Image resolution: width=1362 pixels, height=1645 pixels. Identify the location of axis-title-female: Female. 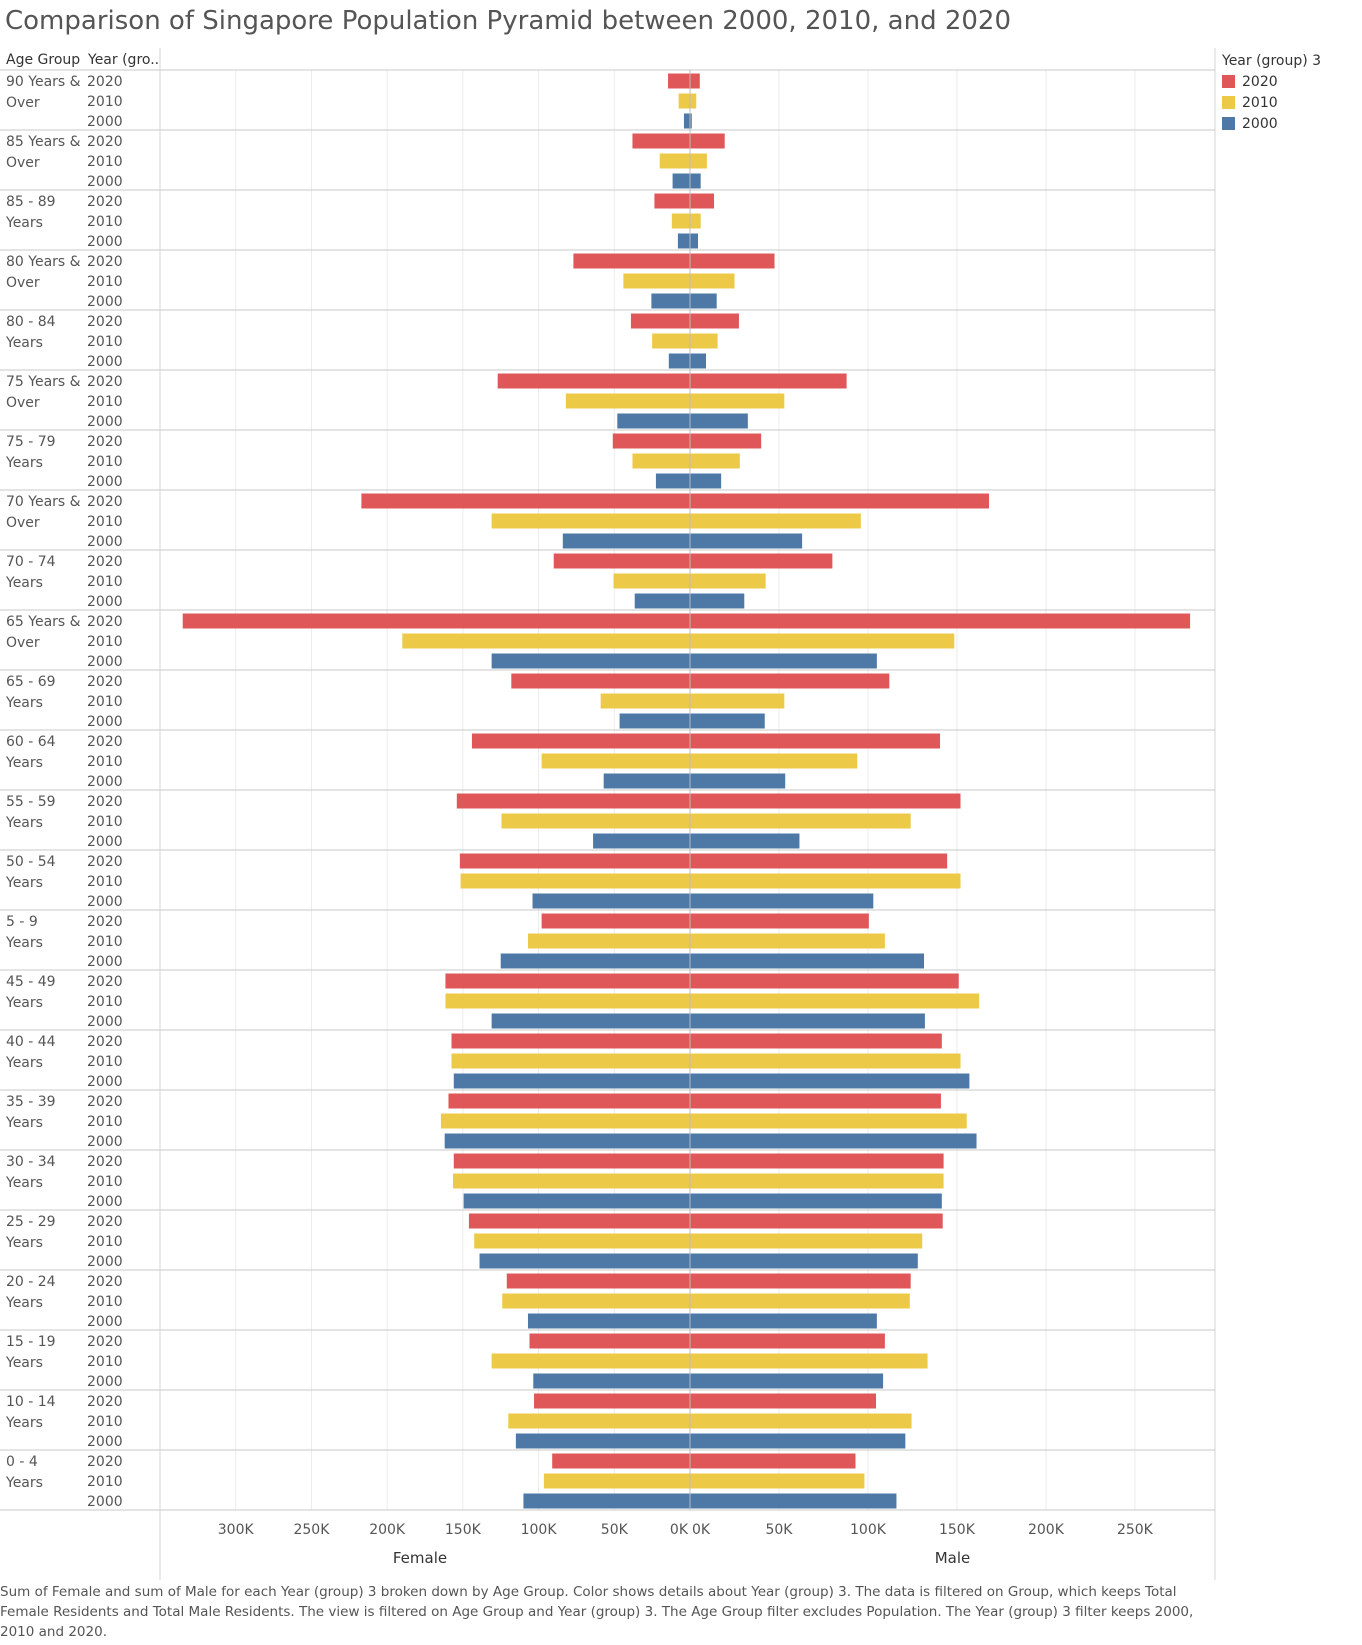
(420, 1558).